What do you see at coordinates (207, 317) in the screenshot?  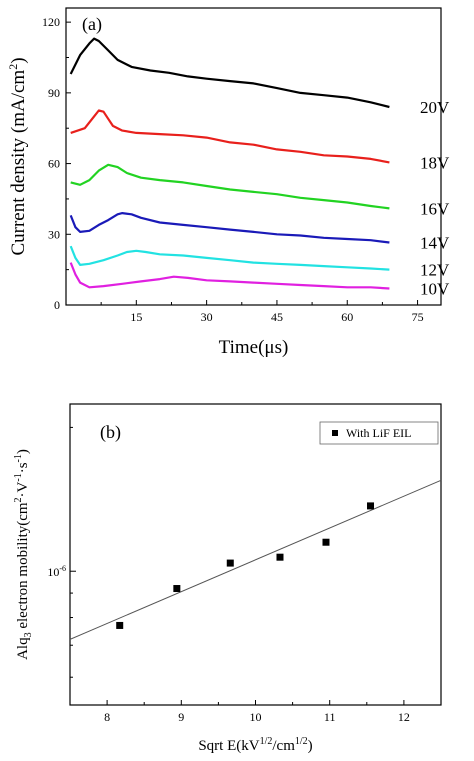 I see `panel-a-x-tick-label: 30` at bounding box center [207, 317].